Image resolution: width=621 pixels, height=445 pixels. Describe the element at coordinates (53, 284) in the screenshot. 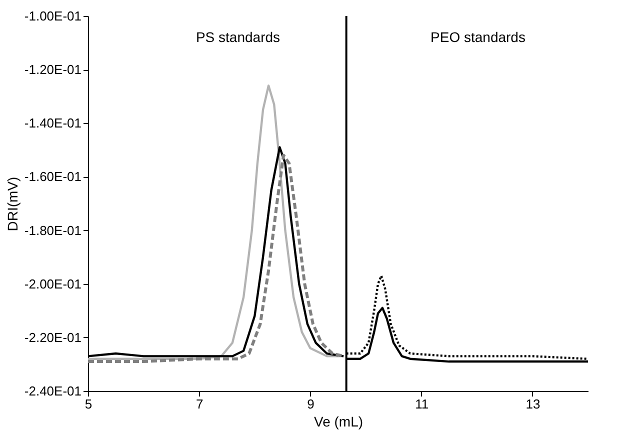

I see `y-tick-label: -2.00E-01` at that location.